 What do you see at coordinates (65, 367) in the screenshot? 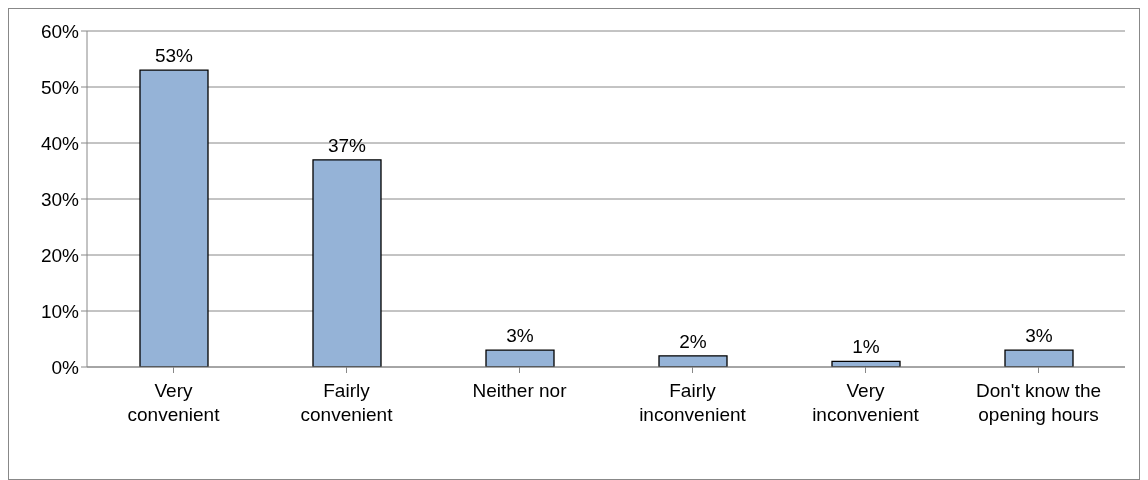
I see `y-tick-label: 0%` at bounding box center [65, 367].